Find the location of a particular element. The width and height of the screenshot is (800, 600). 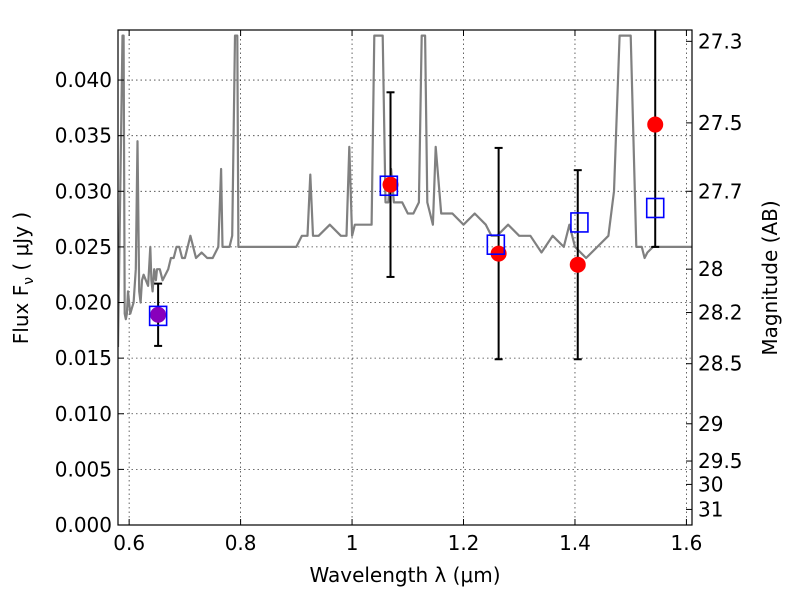

mag-tick-label: 28.5 is located at coordinates (720, 364).